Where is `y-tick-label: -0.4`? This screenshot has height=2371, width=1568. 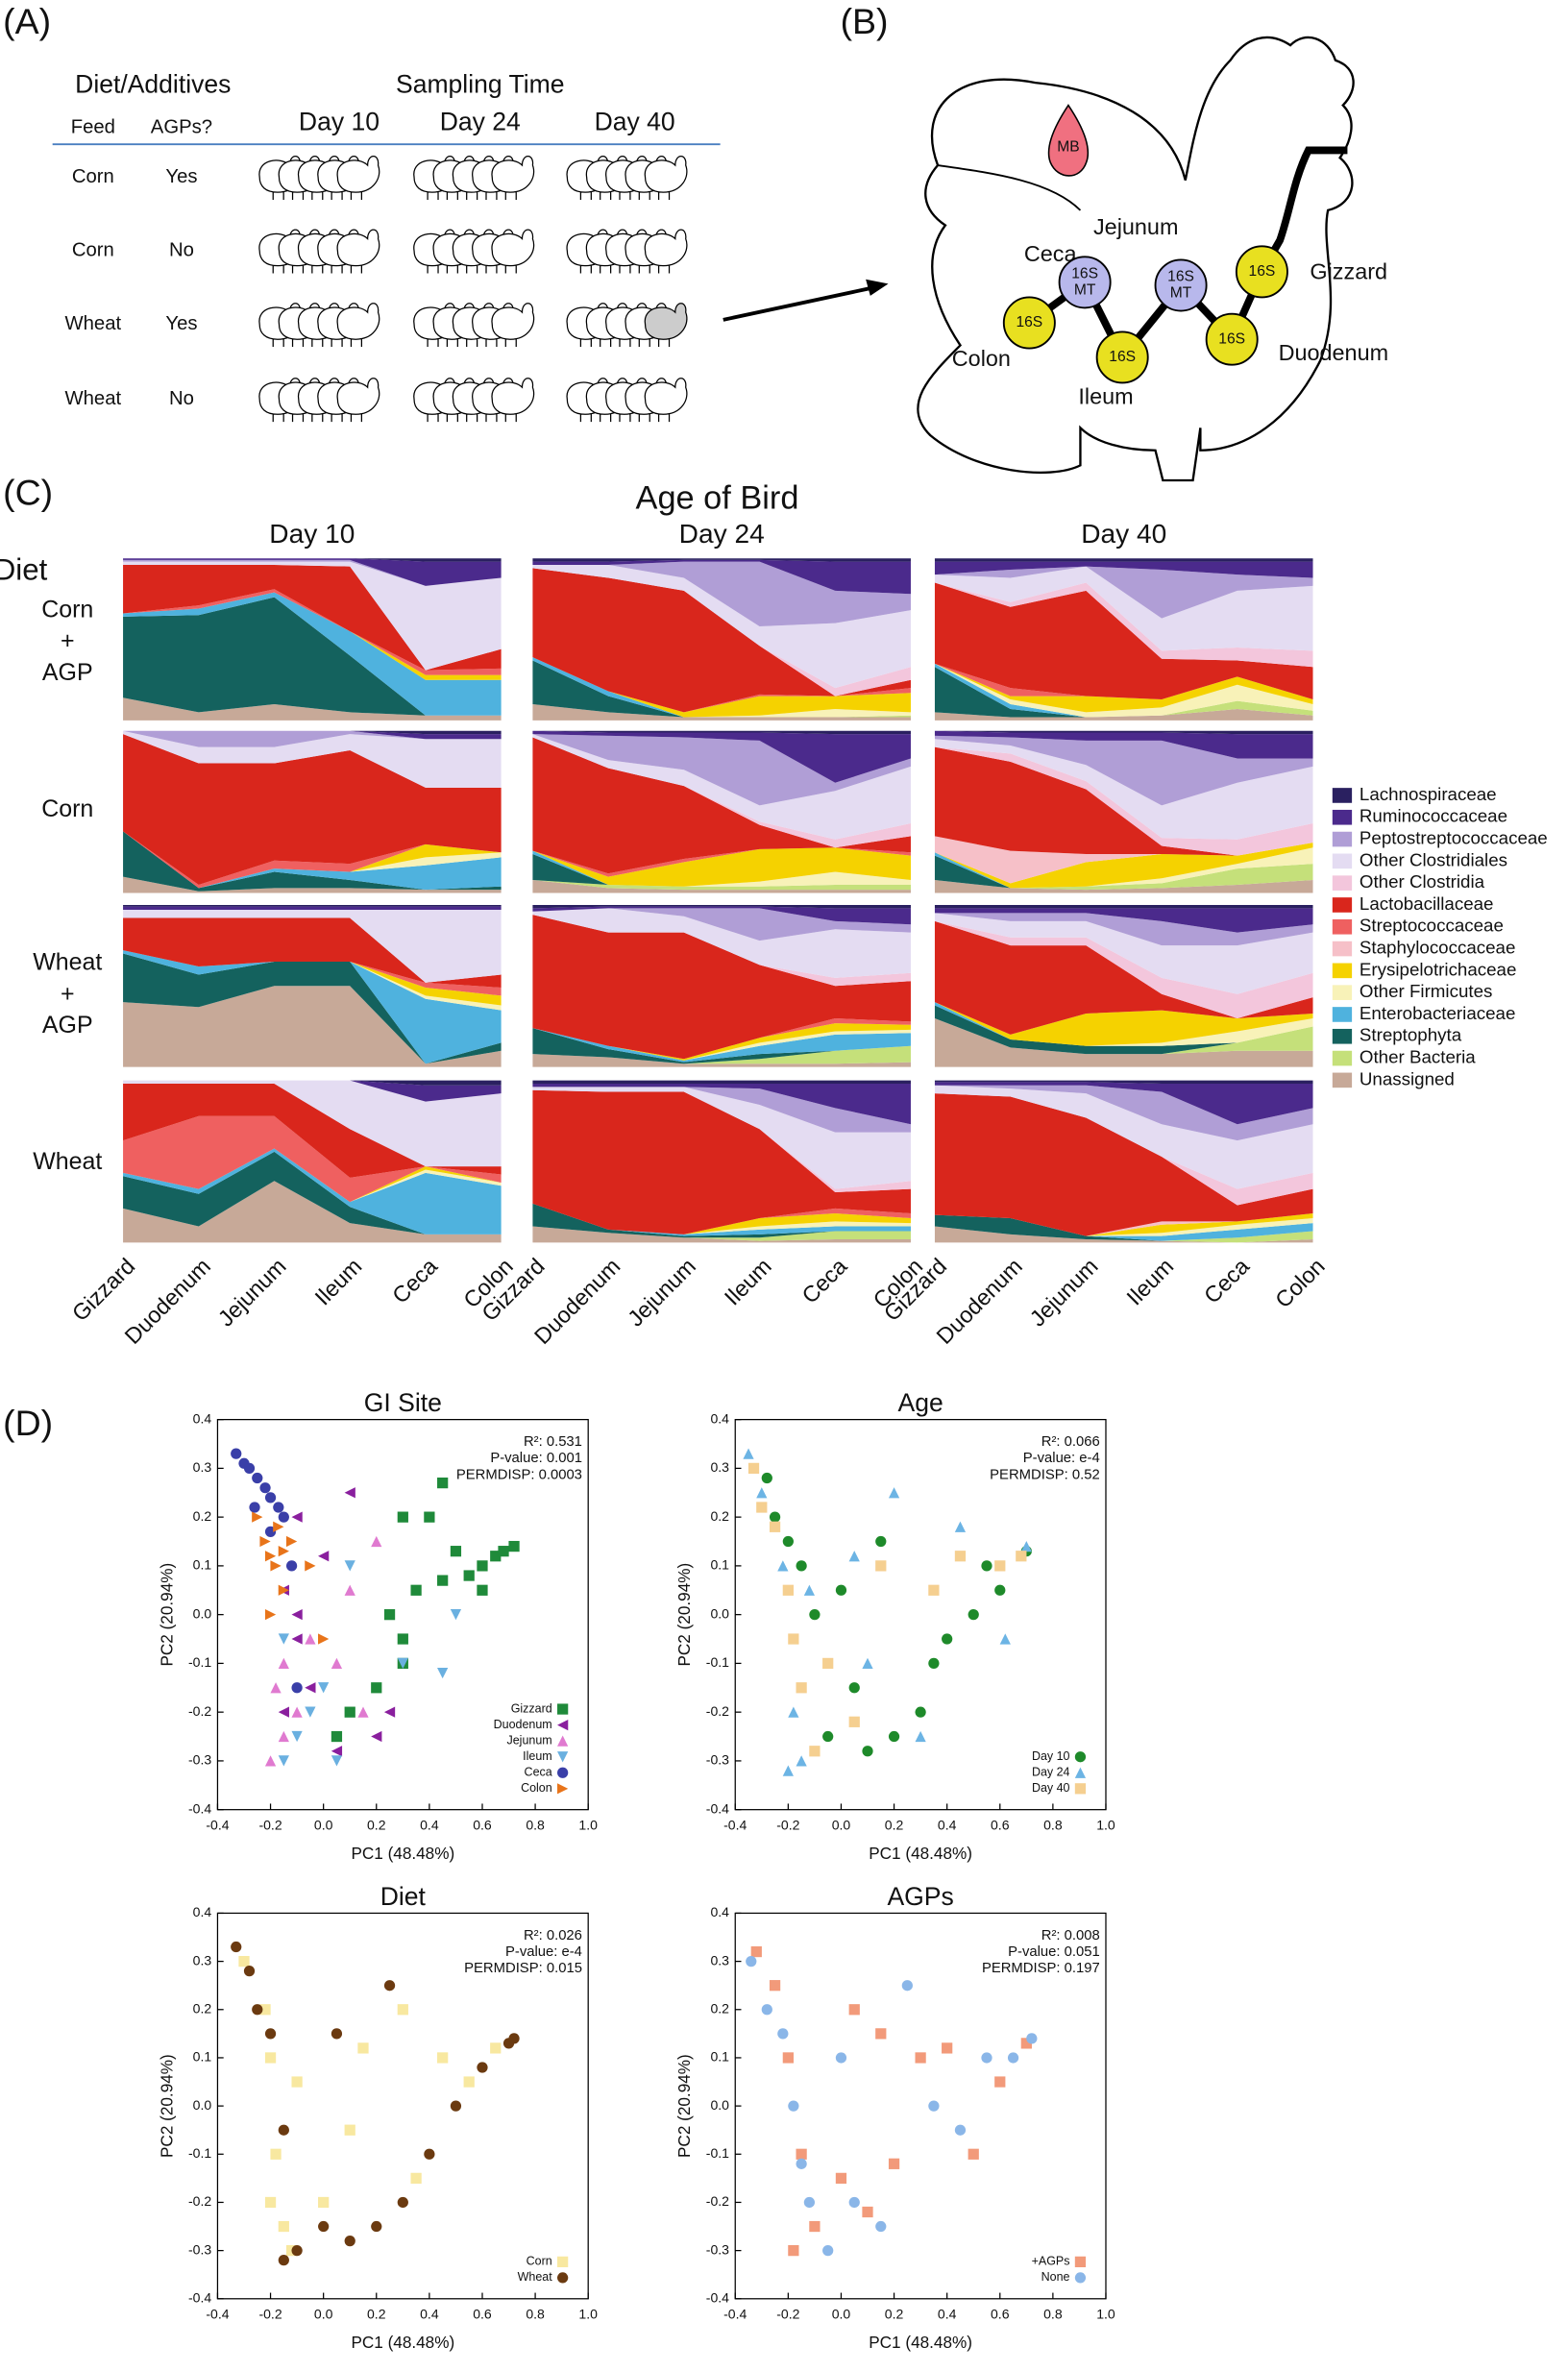
y-tick-label: -0.4 is located at coordinates (199, 1808).